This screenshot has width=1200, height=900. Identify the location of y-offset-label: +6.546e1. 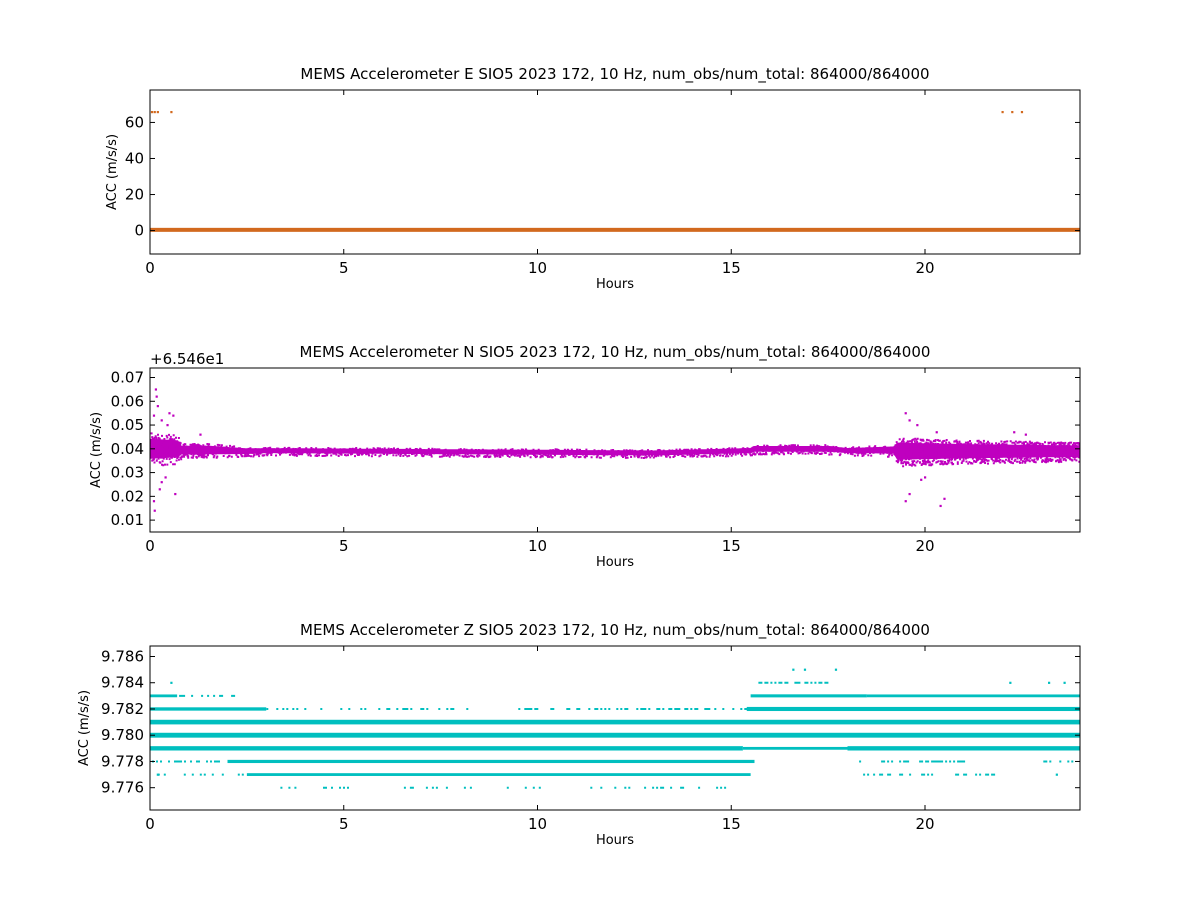
(187, 359).